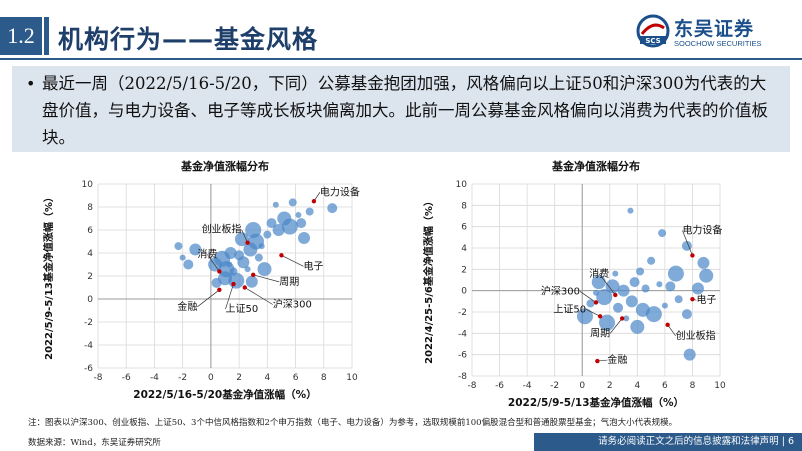  I want to click on y-axis-label: 2022/5/9-5/13基金净值涨幅（%）, so click(48, 276).